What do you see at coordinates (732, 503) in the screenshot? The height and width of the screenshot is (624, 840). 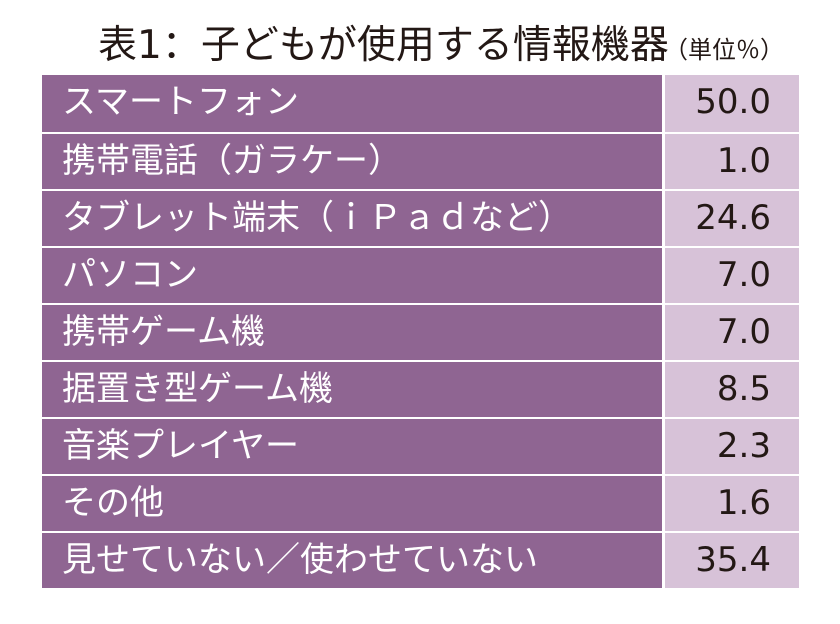 I see `row-value: 1.6` at bounding box center [732, 503].